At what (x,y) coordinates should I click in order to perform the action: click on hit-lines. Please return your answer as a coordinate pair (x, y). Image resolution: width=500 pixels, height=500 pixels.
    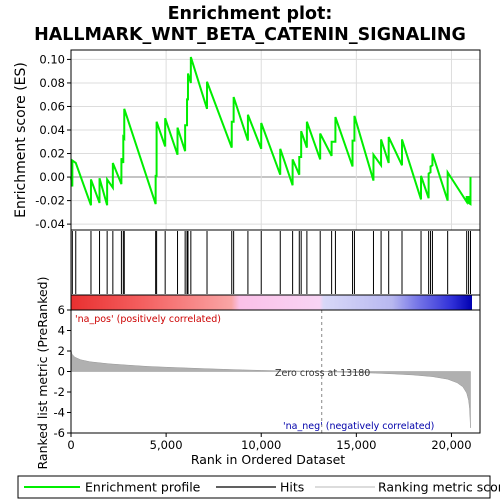
    Looking at the image, I should click on (271, 262).